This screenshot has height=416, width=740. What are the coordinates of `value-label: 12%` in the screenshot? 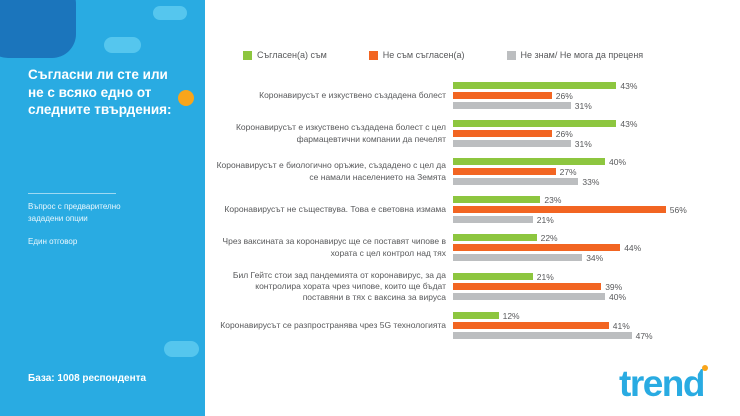 It's located at (511, 315).